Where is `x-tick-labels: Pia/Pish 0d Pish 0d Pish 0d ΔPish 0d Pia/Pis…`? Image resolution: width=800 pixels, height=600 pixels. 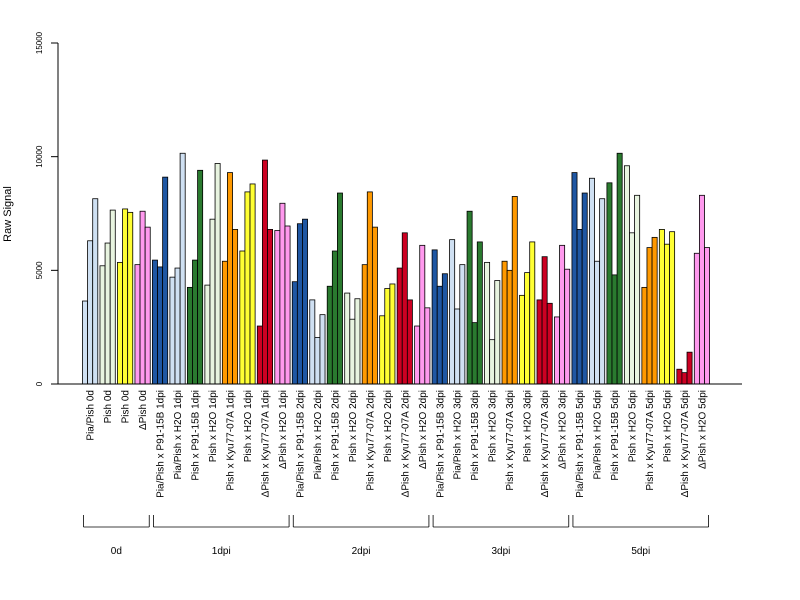
x-tick-labels: Pia/Pish 0d Pish 0d Pish 0d ΔPish 0d Pia/Pis… is located at coordinates (397, 444).